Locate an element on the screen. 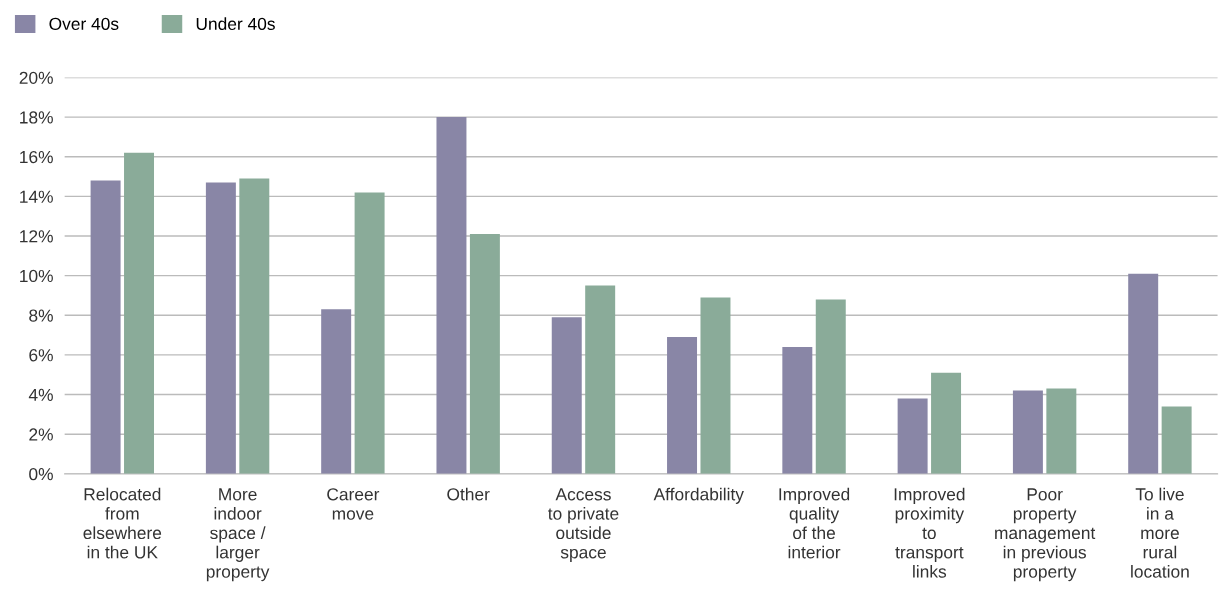 Image resolution: width=1220 pixels, height=596 pixels. y-tick-label: 14% is located at coordinates (36, 196).